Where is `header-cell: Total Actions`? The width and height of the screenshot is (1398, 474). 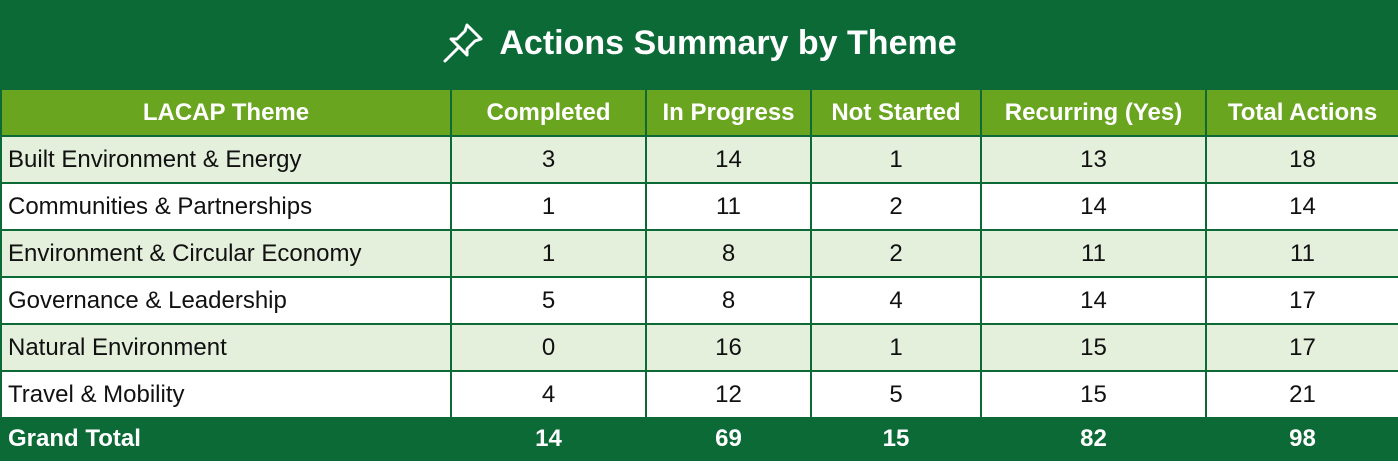 header-cell: Total Actions is located at coordinates (1301, 112).